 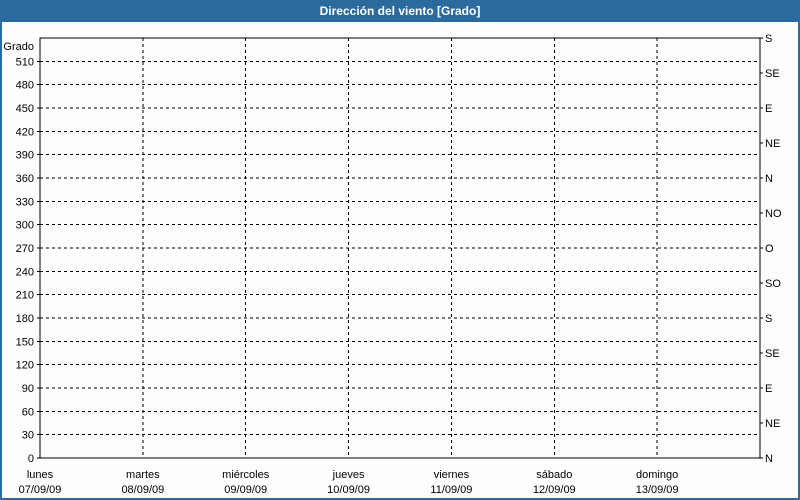 What do you see at coordinates (25, 202) in the screenshot?
I see `y-tick-label: 330` at bounding box center [25, 202].